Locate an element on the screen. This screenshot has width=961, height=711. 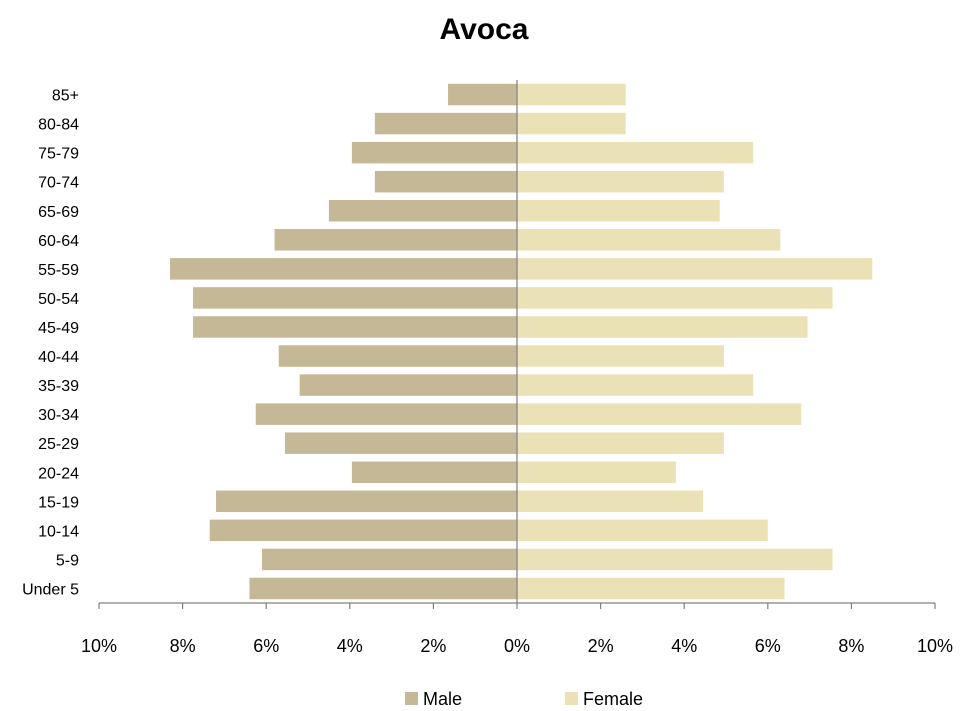
category-label-20-24: 20-24 is located at coordinates (58, 473).